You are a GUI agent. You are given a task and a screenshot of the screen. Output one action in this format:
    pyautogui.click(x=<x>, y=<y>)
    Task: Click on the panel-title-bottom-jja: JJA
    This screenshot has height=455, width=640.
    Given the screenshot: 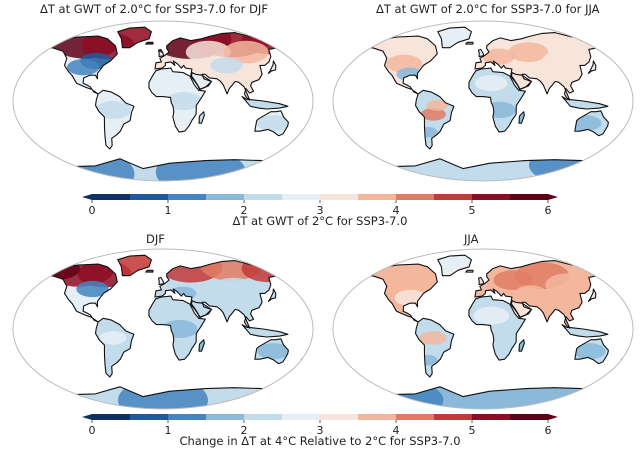 What is the action you would take?
    pyautogui.click(x=471, y=239)
    